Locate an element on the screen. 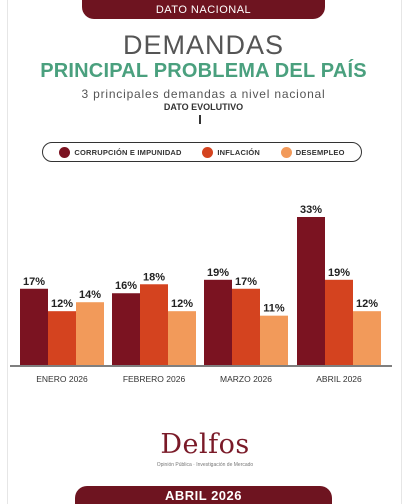 The height and width of the screenshot is (504, 407). legend-item-desempleo: DESEMPLEO is located at coordinates (312, 152).